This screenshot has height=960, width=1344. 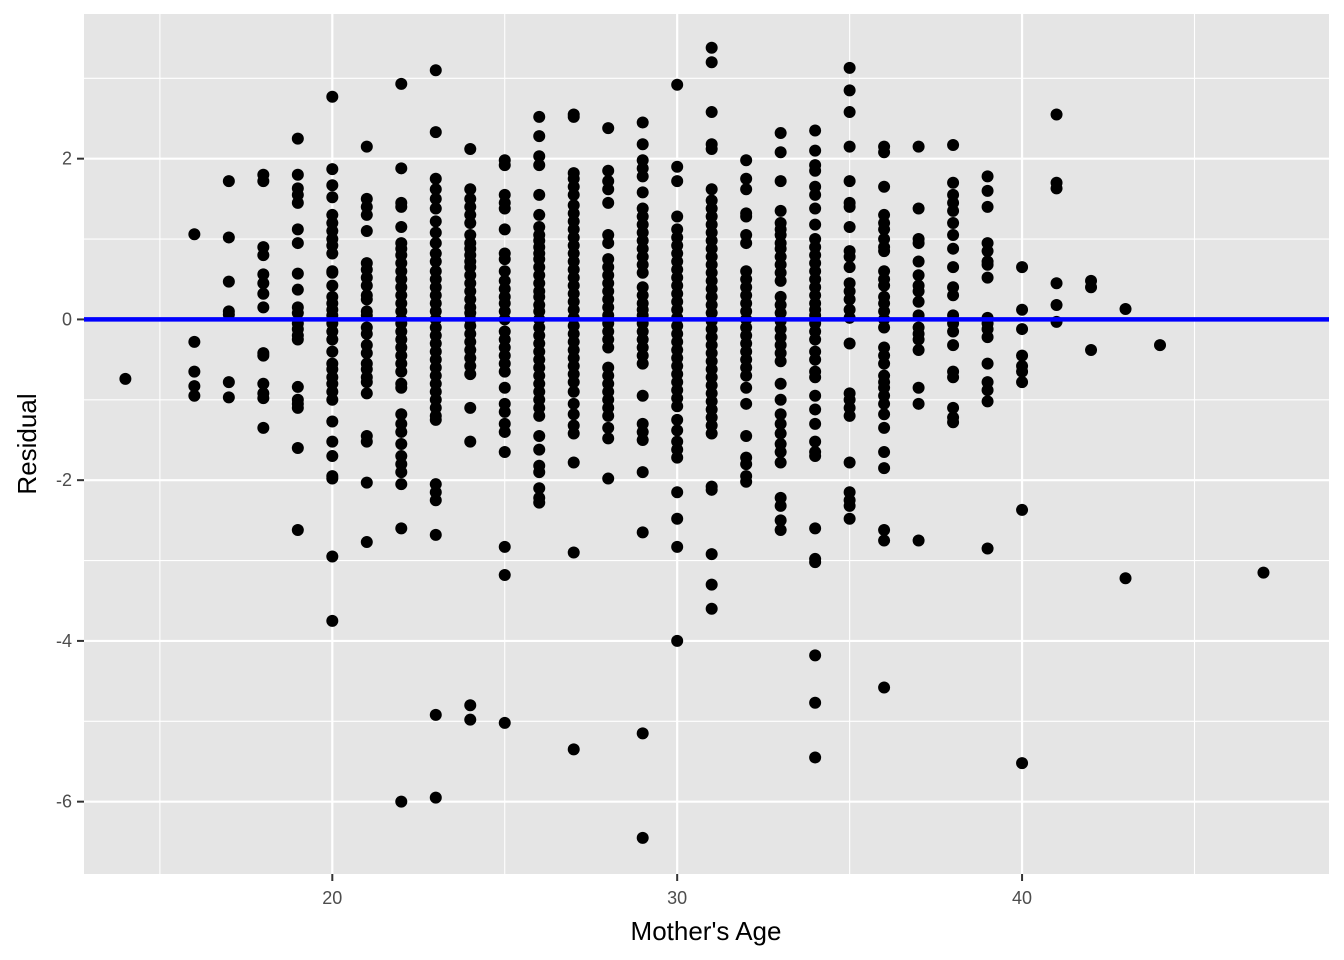 What do you see at coordinates (64, 641) in the screenshot?
I see `y-tick-label: -4` at bounding box center [64, 641].